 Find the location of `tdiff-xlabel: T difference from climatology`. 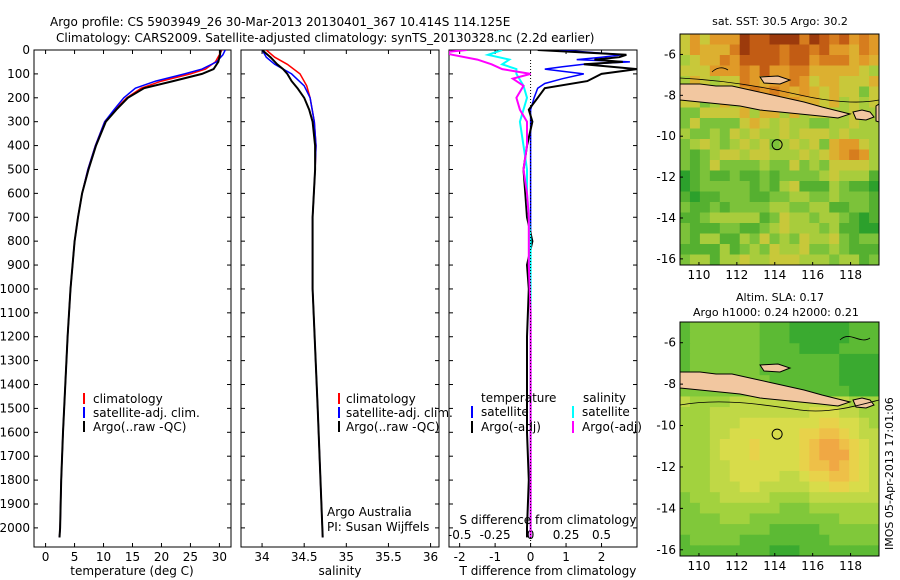

tdiff-xlabel: T difference from climatology is located at coordinates (548, 571).